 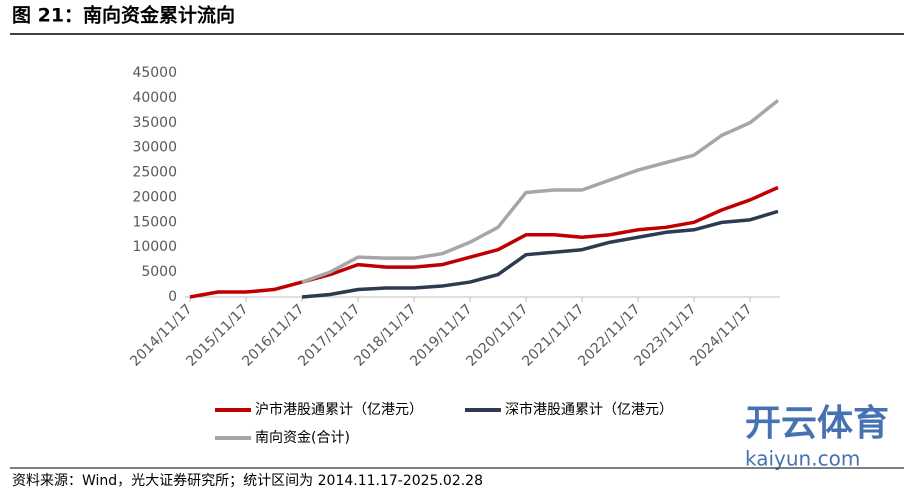 What do you see at coordinates (154, 123) in the screenshot?
I see `y-tick-label: 35000` at bounding box center [154, 123].